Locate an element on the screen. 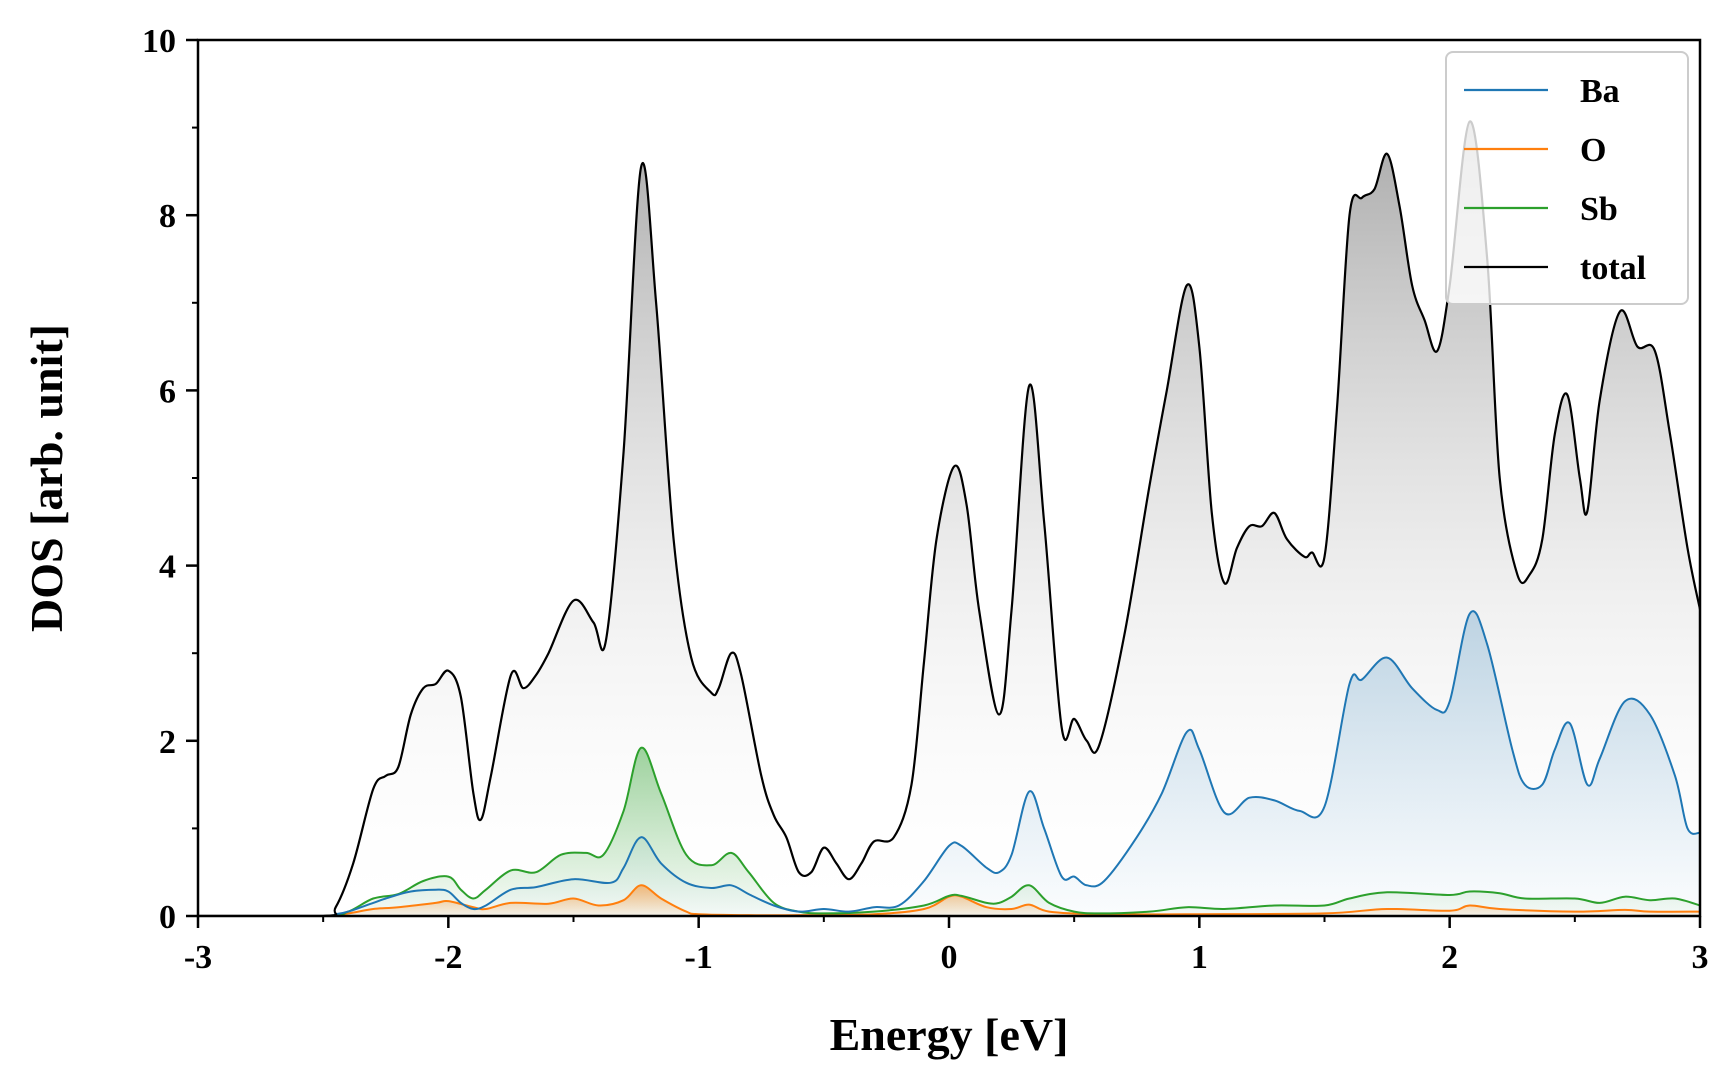 This screenshot has height=1080, width=1728. y-tick-label: 8 is located at coordinates (167, 216).